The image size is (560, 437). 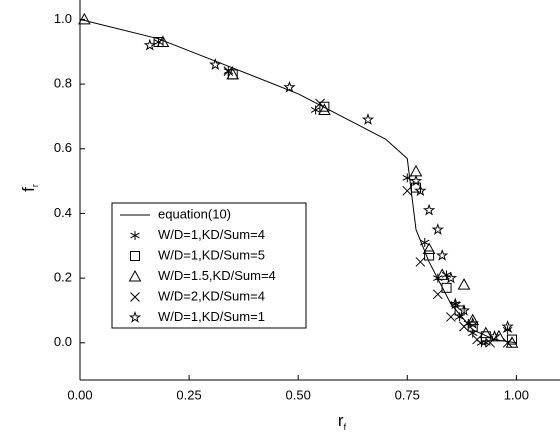 What do you see at coordinates (188, 394) in the screenshot?
I see `x-tick-label: 0.25` at bounding box center [188, 394].